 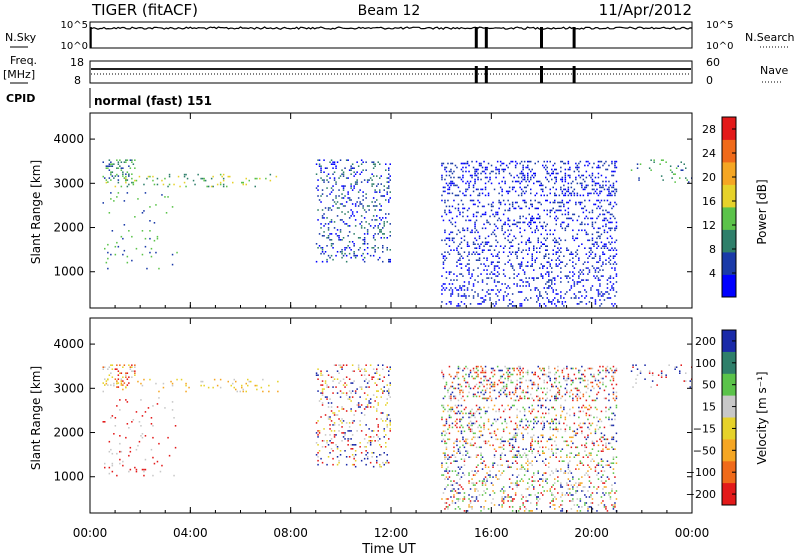 What do you see at coordinates (556, 429) in the screenshot?
I see `velocity-cell-1914` at bounding box center [556, 429].